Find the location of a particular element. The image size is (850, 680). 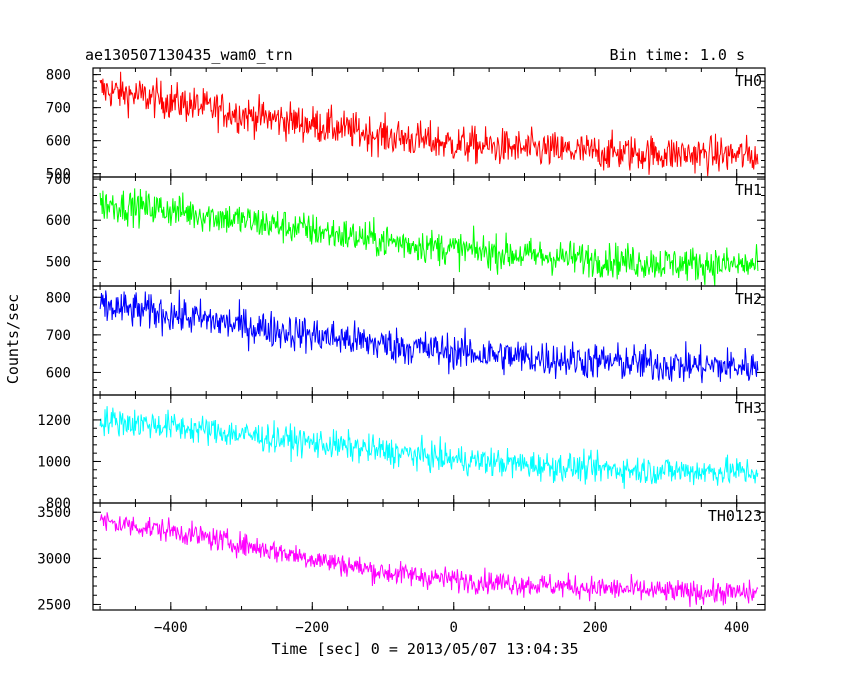

panel-label: TH3 is located at coordinates (748, 408).